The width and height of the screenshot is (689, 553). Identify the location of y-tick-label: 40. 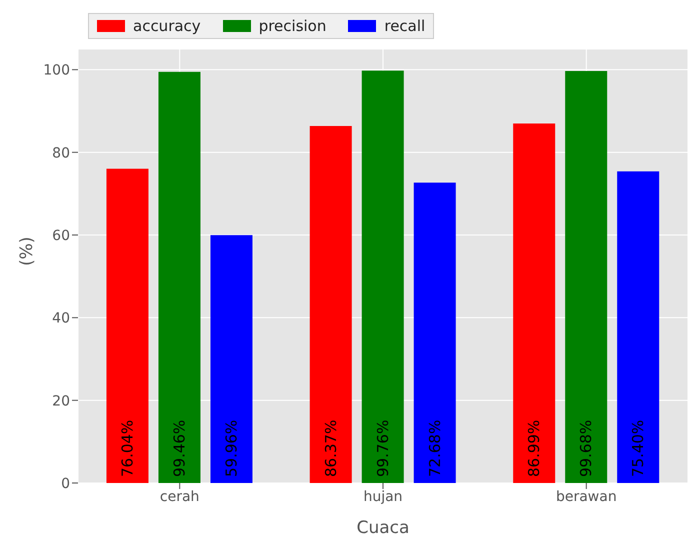
(61, 318).